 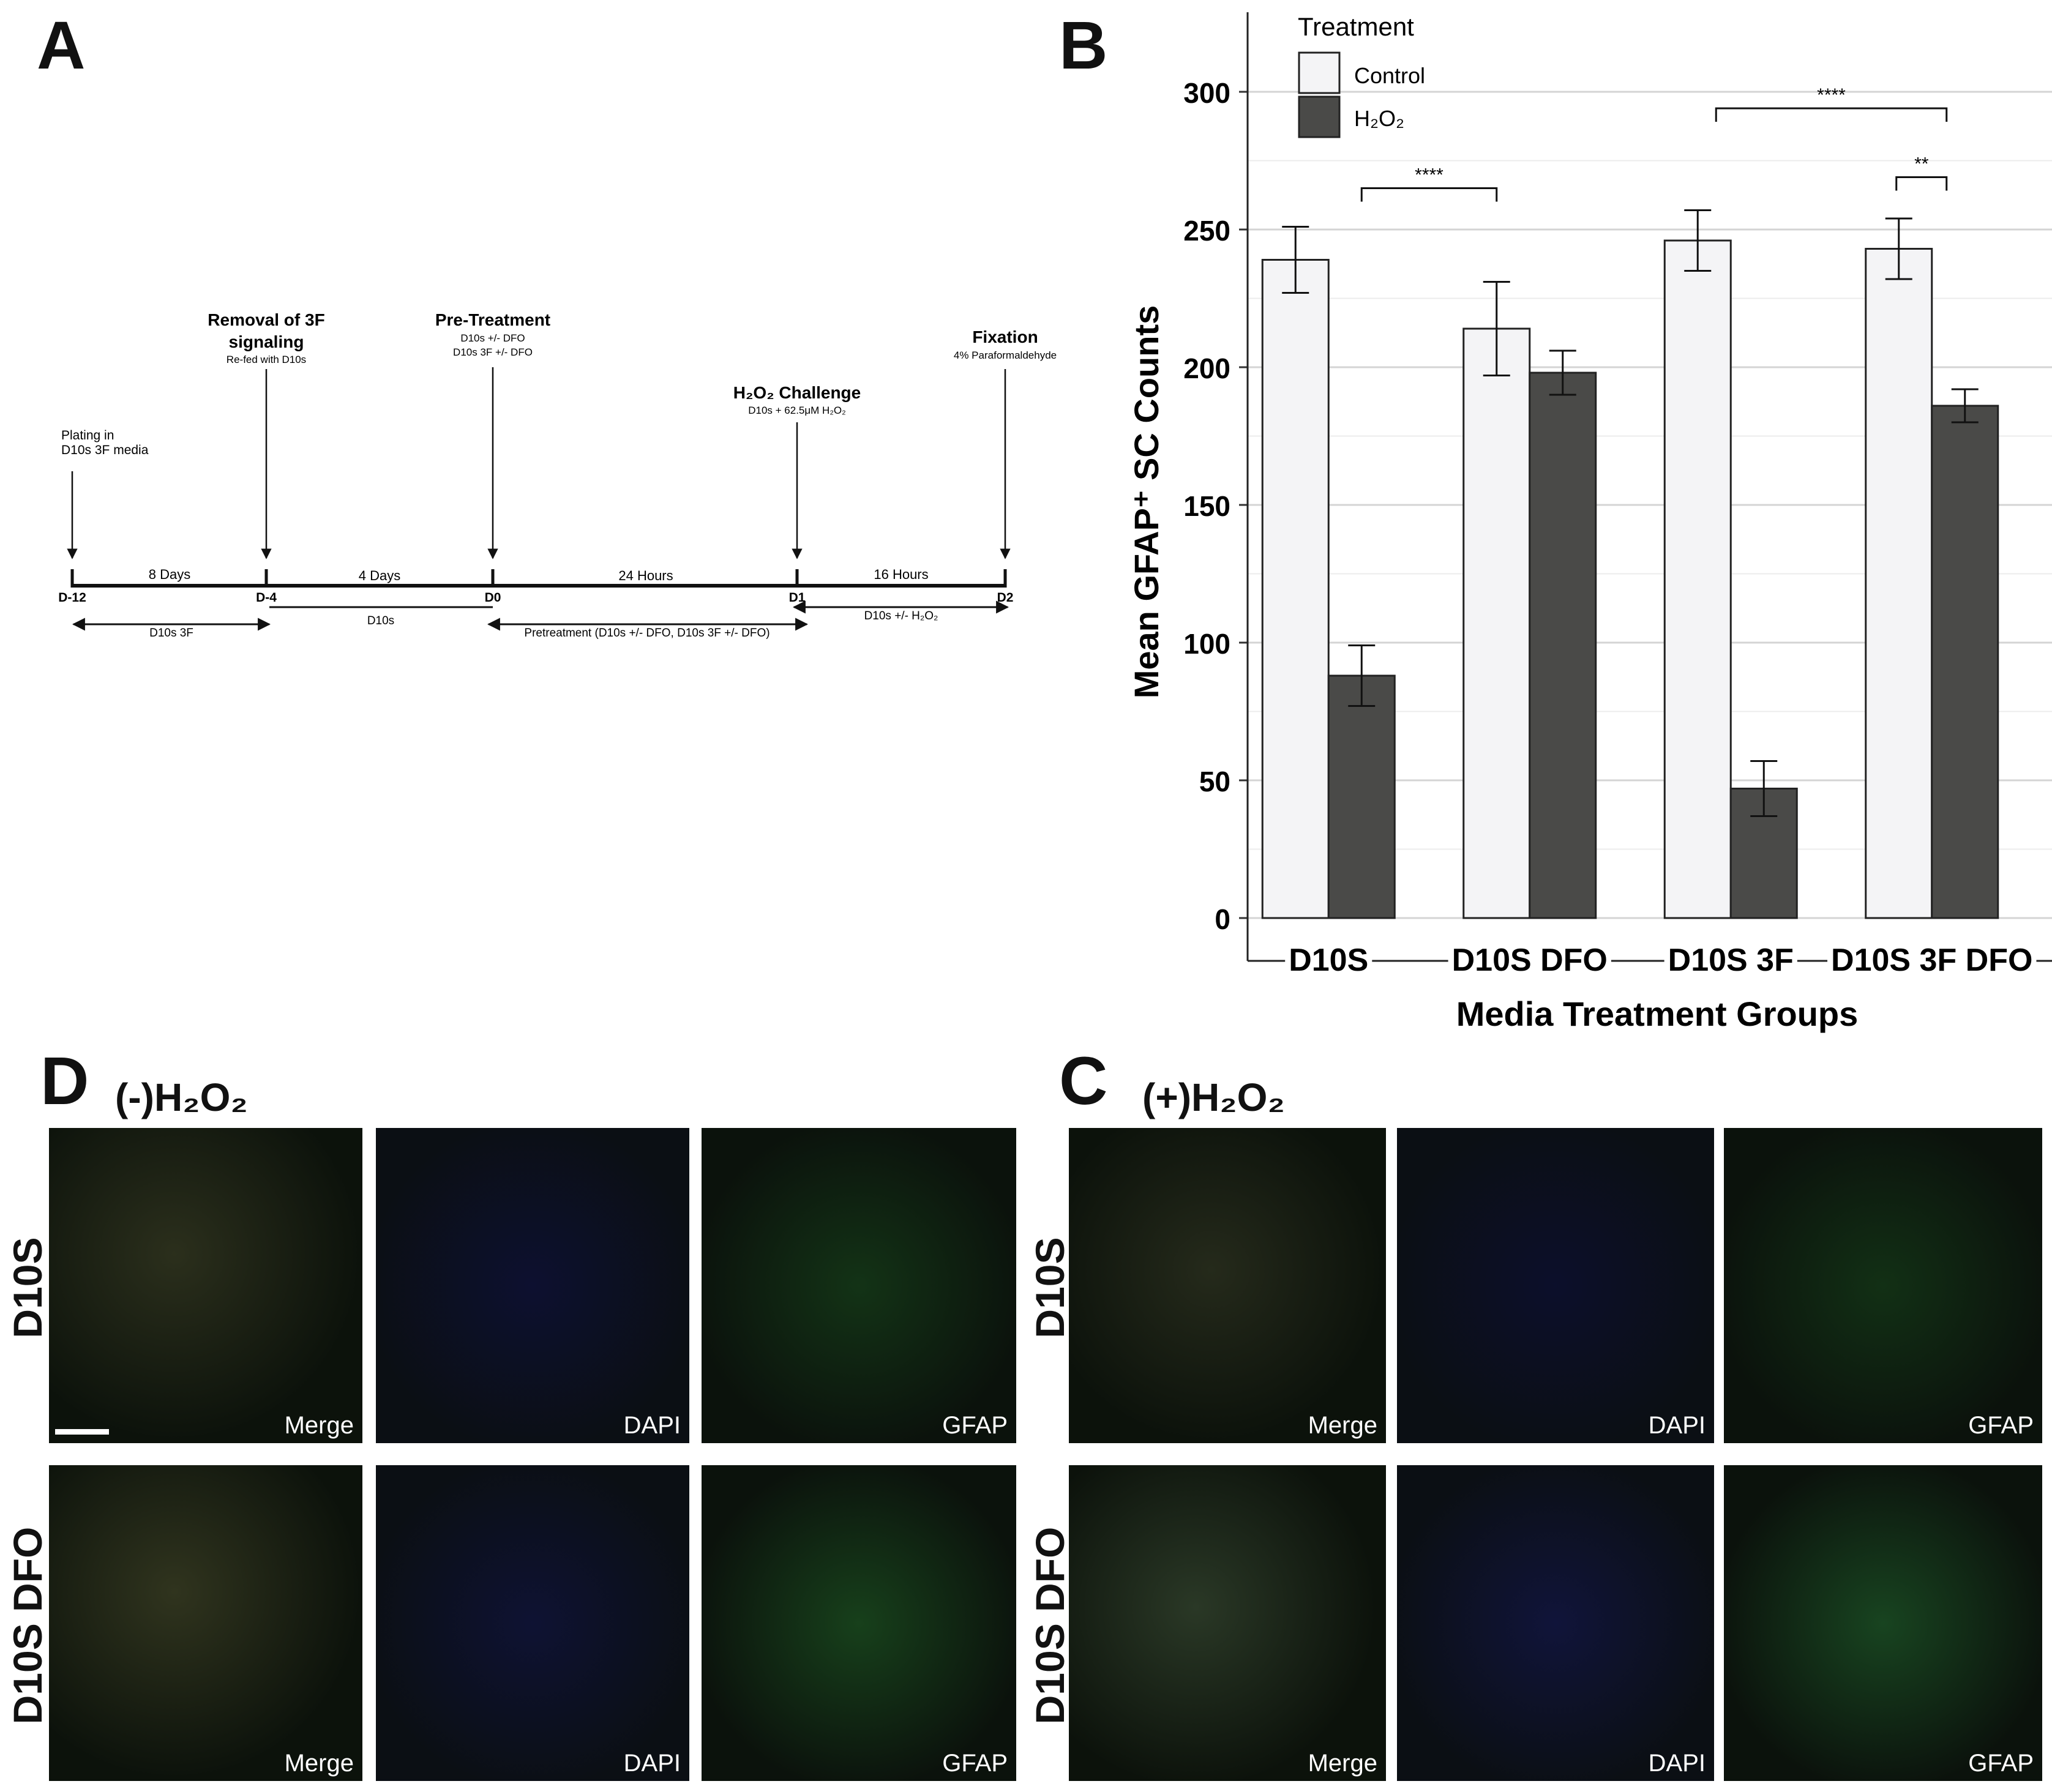 What do you see at coordinates (1050, 1287) in the screenshot?
I see `row-label-c-d10s: D10S` at bounding box center [1050, 1287].